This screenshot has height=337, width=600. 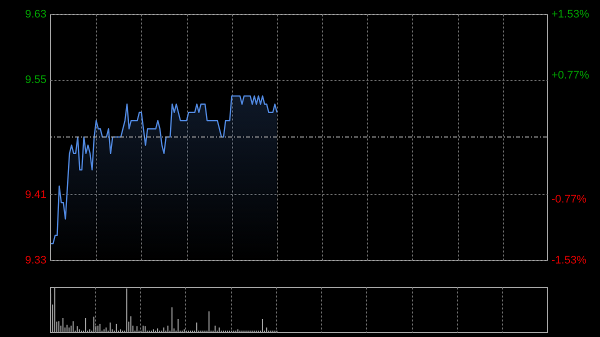 I want to click on y2-tick-label: -0.77%, so click(x=569, y=199).